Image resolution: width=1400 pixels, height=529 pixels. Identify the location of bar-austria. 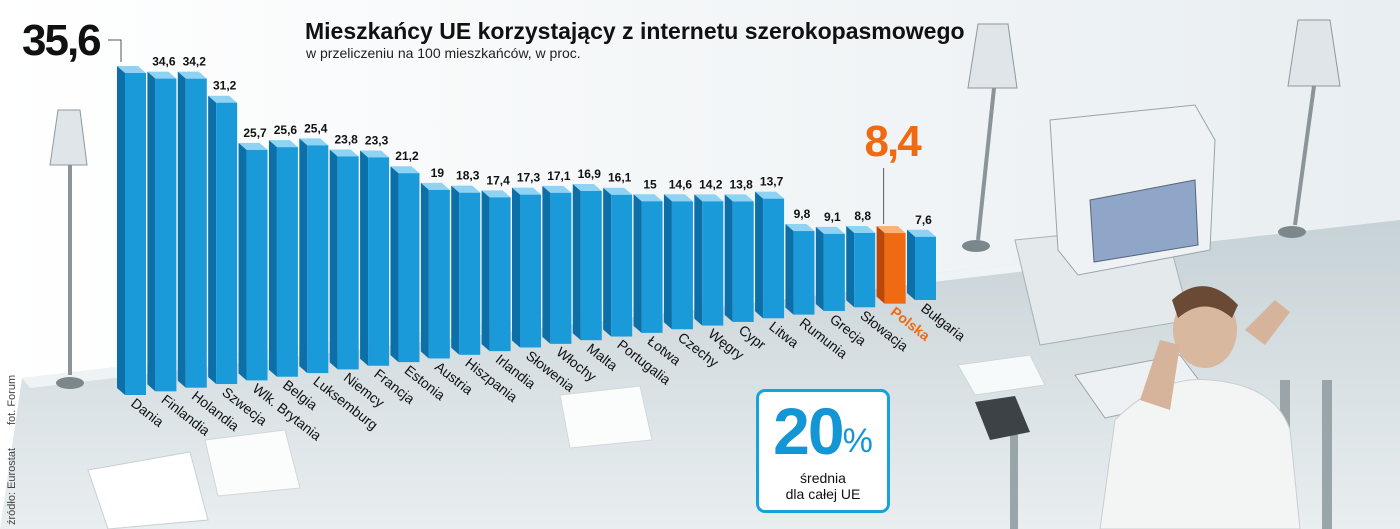
(435, 270).